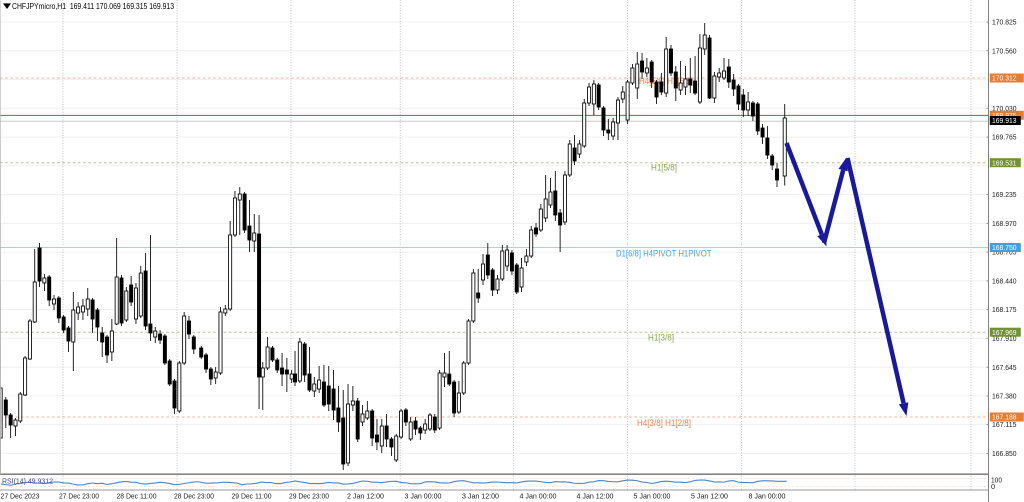 The image size is (1024, 502). What do you see at coordinates (993, 486) in the screenshot?
I see `svg-text: 0` at bounding box center [993, 486].